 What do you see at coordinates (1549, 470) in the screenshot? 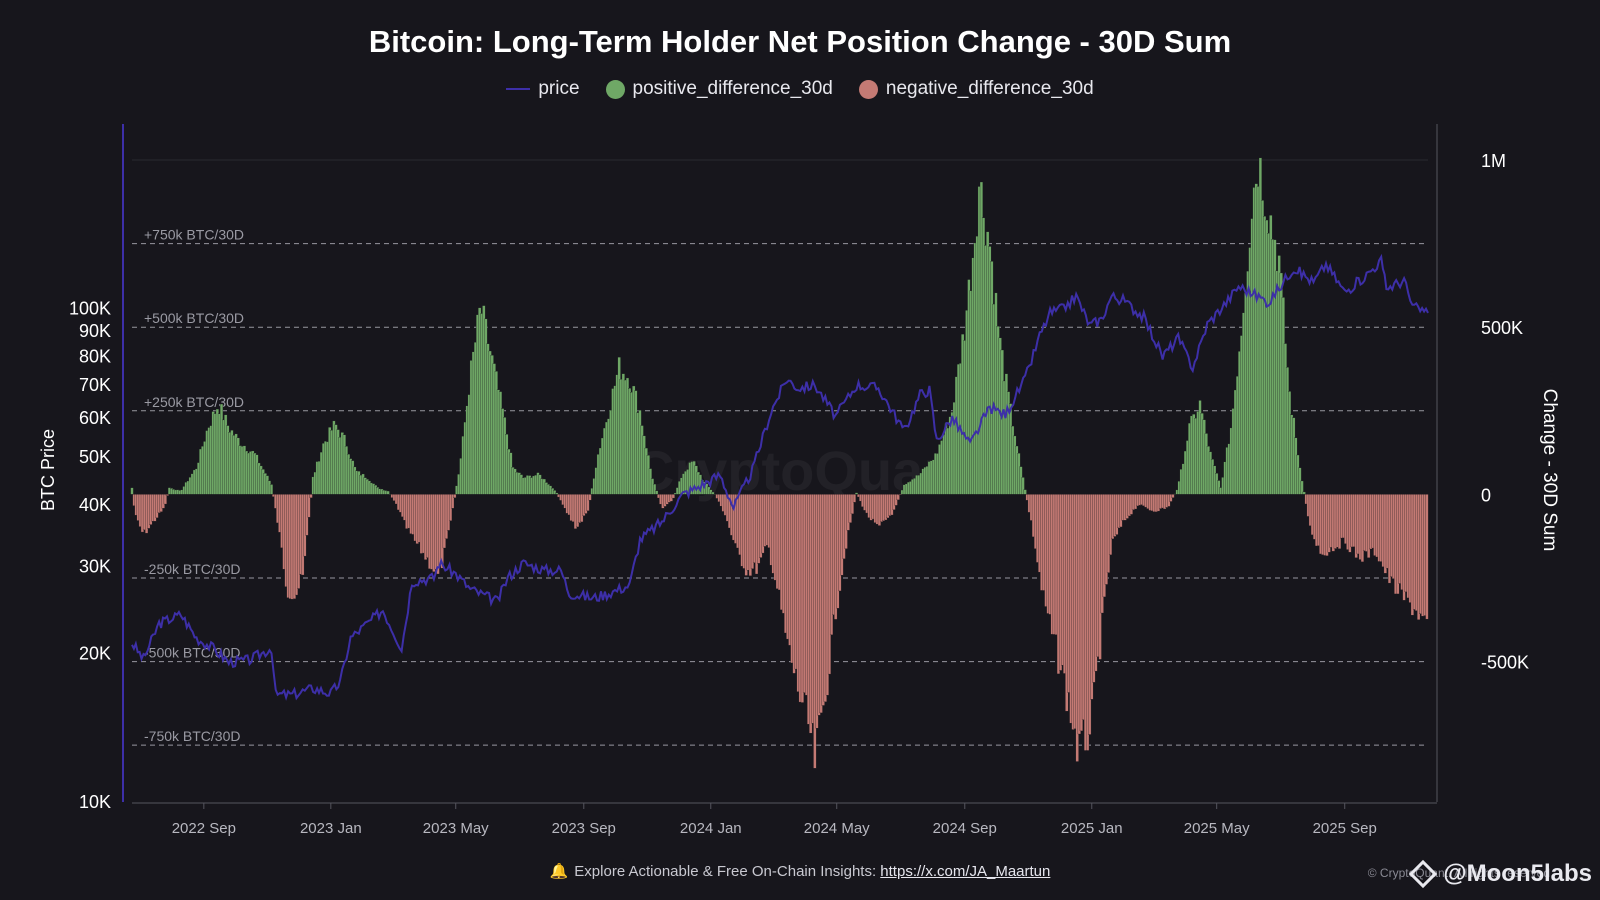
I see `right-axis-title: Change - 30D Sum` at bounding box center [1549, 470].